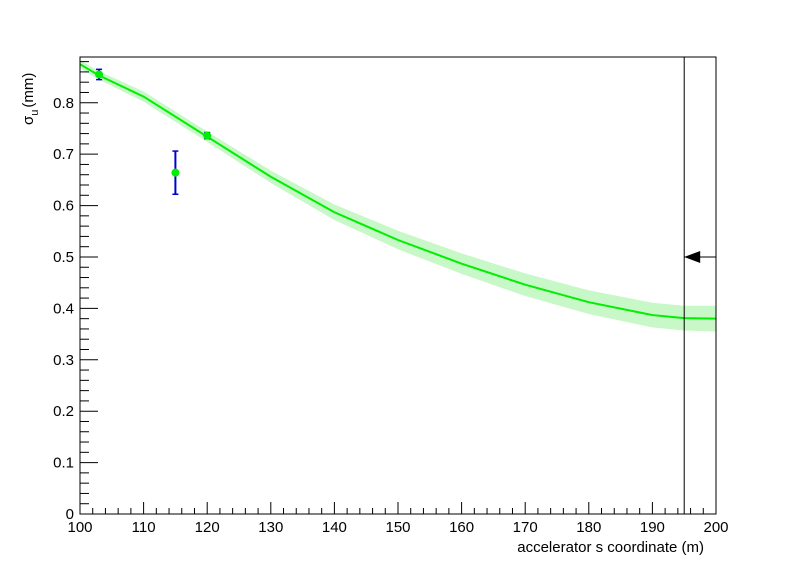 The height and width of the screenshot is (577, 796). I want to click on y-tick-label: 0.1, so click(63, 463).